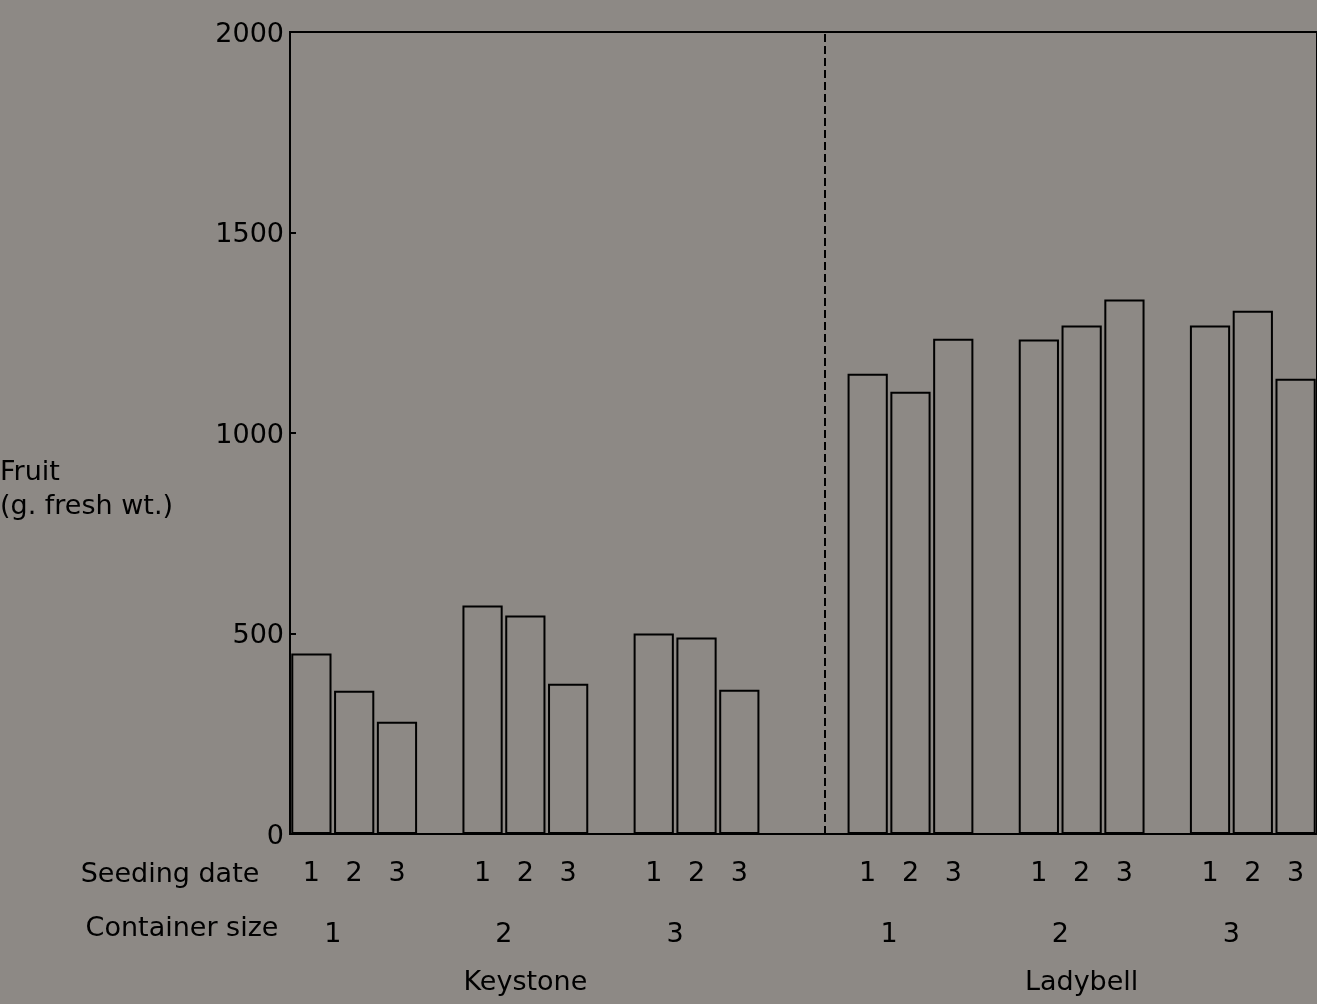 This screenshot has height=1004, width=1317. Describe the element at coordinates (87, 487) in the screenshot. I see `y-axis-title: Fruit (g. fresh wt.)` at that location.